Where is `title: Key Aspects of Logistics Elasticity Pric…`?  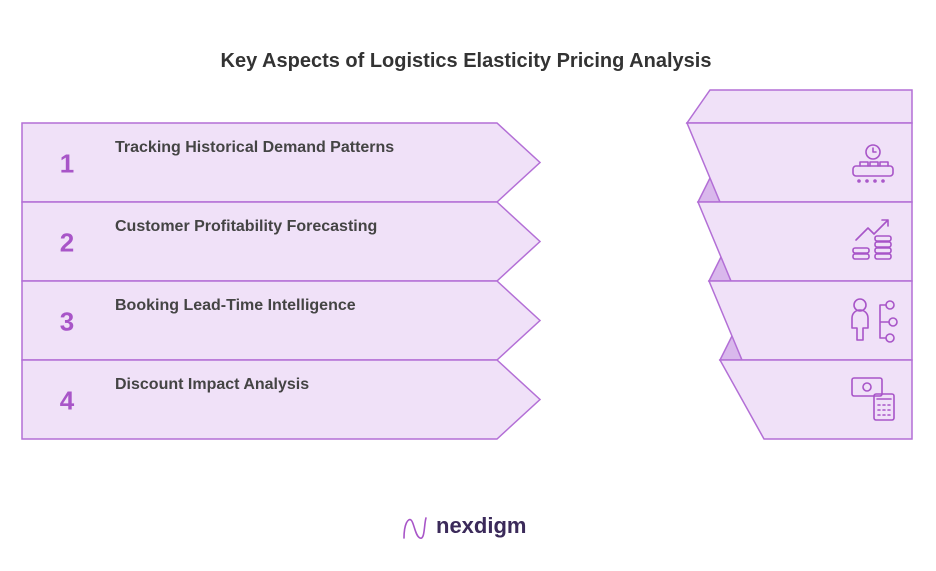 title: Key Aspects of Logistics Elasticity Pric… is located at coordinates (466, 61).